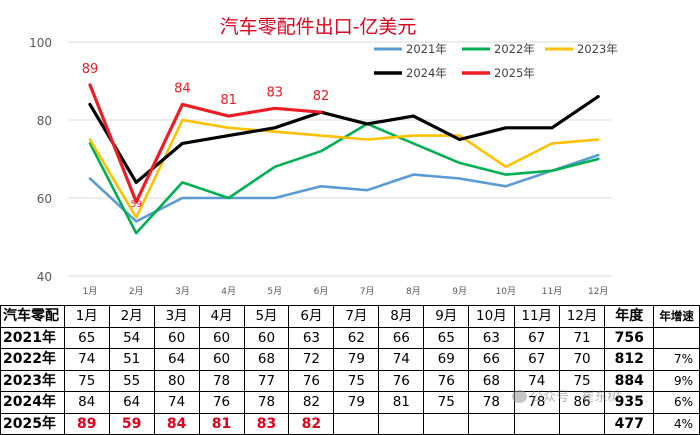 This screenshot has width=700, height=435. What do you see at coordinates (182, 291) in the screenshot?
I see `x-tick-label: 3月` at bounding box center [182, 291].